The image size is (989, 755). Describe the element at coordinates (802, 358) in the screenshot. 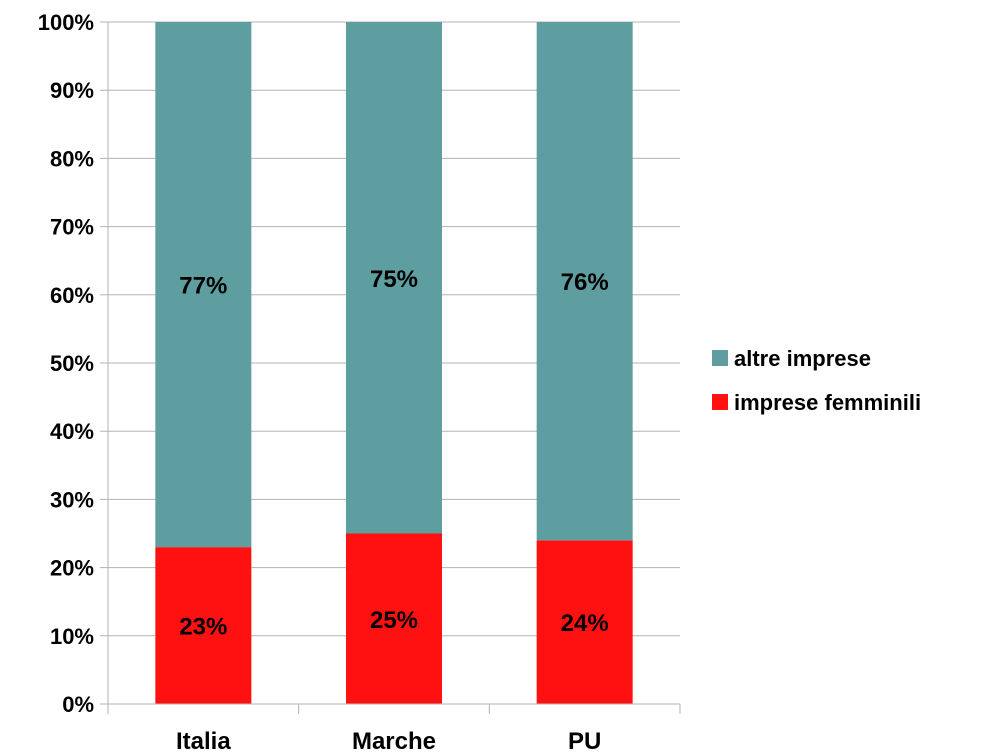

I see `legend-label: altre imprese` at that location.